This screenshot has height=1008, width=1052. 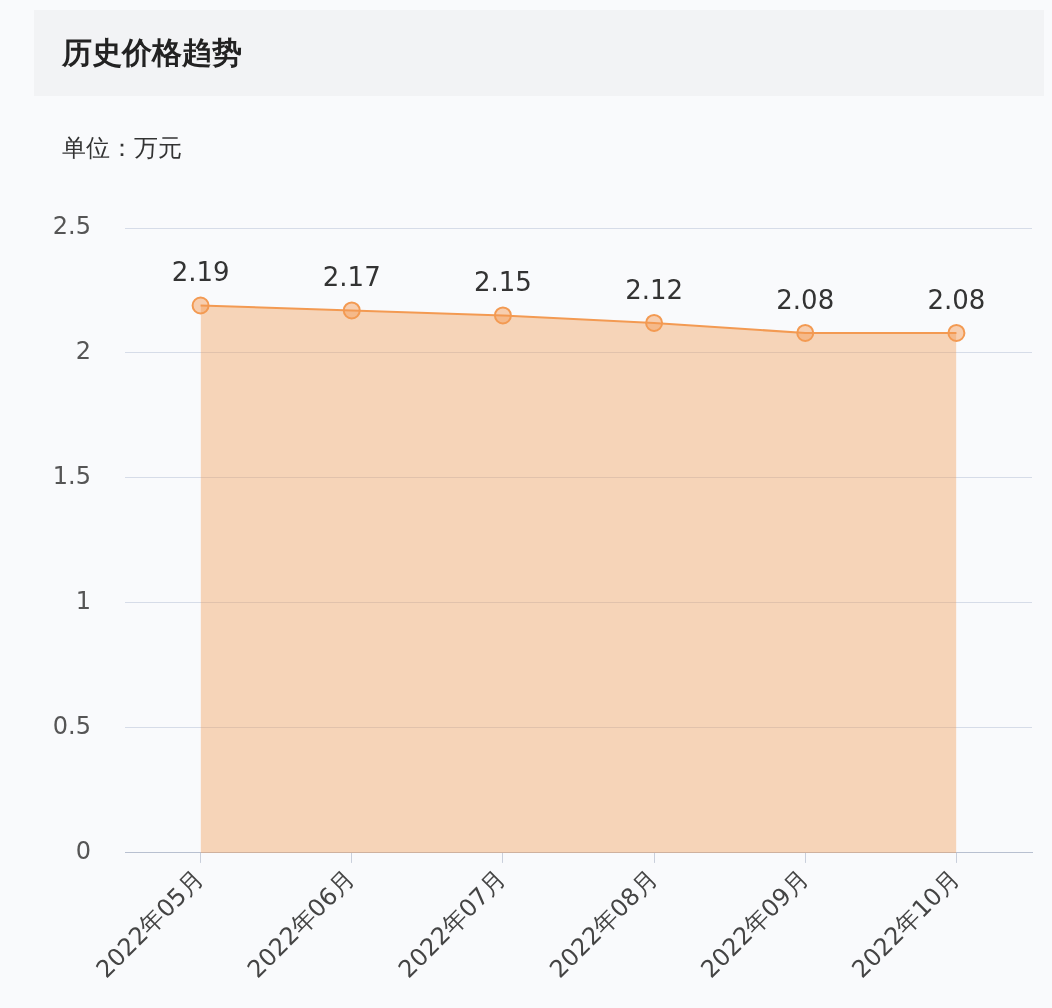 I want to click on y-tick-label: 2.5, so click(x=71, y=226).